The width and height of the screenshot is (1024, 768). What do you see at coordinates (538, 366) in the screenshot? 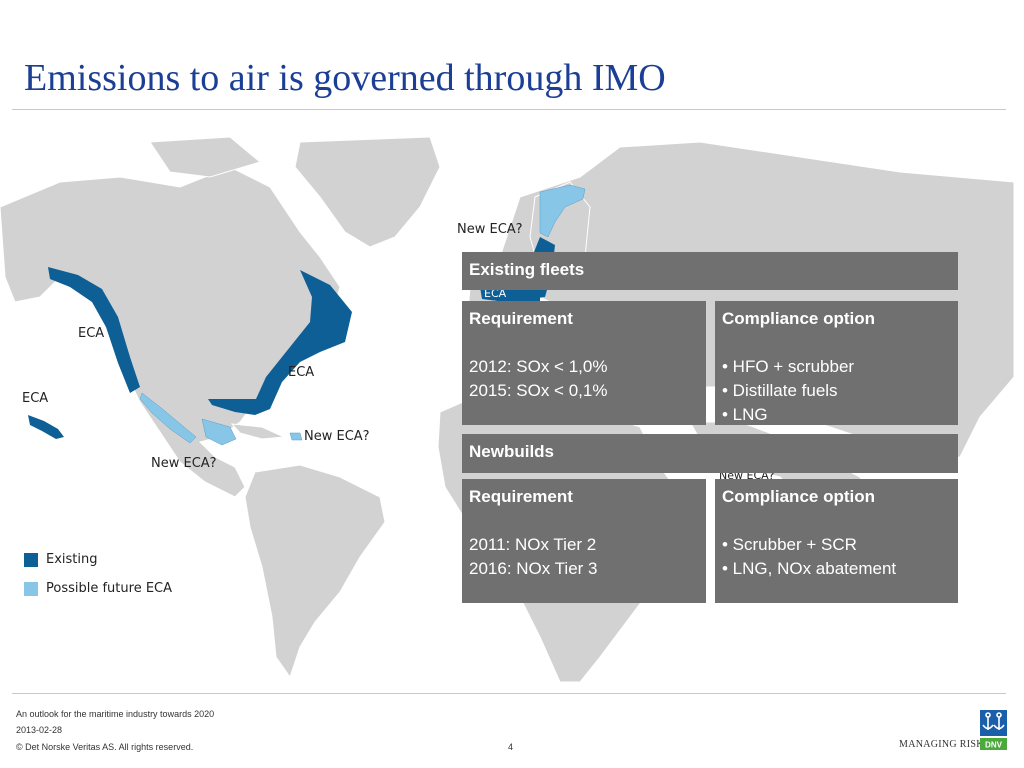
I see `existing-requirement-line: 2012: SOx < 1,0%` at bounding box center [538, 366].